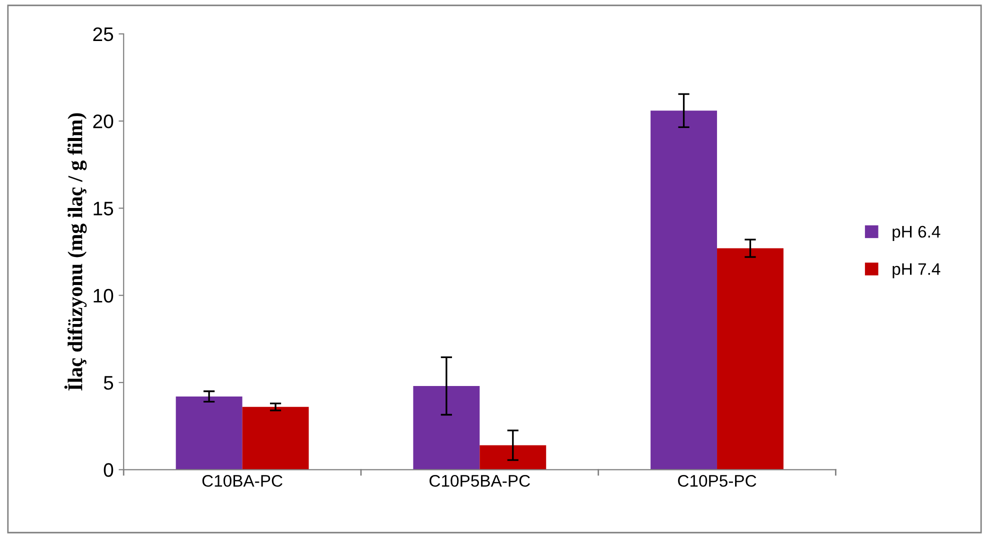 This screenshot has height=538, width=989. Describe the element at coordinates (242, 480) in the screenshot. I see `x-tick-label: C10BA-PC` at that location.